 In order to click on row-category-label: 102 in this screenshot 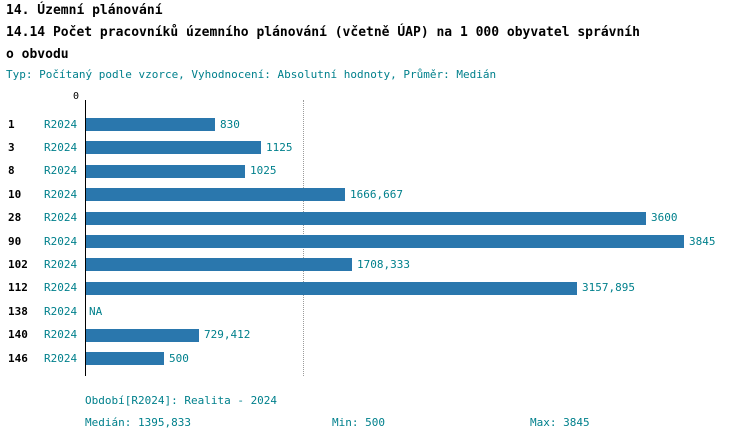, I will do `click(18, 264)`.